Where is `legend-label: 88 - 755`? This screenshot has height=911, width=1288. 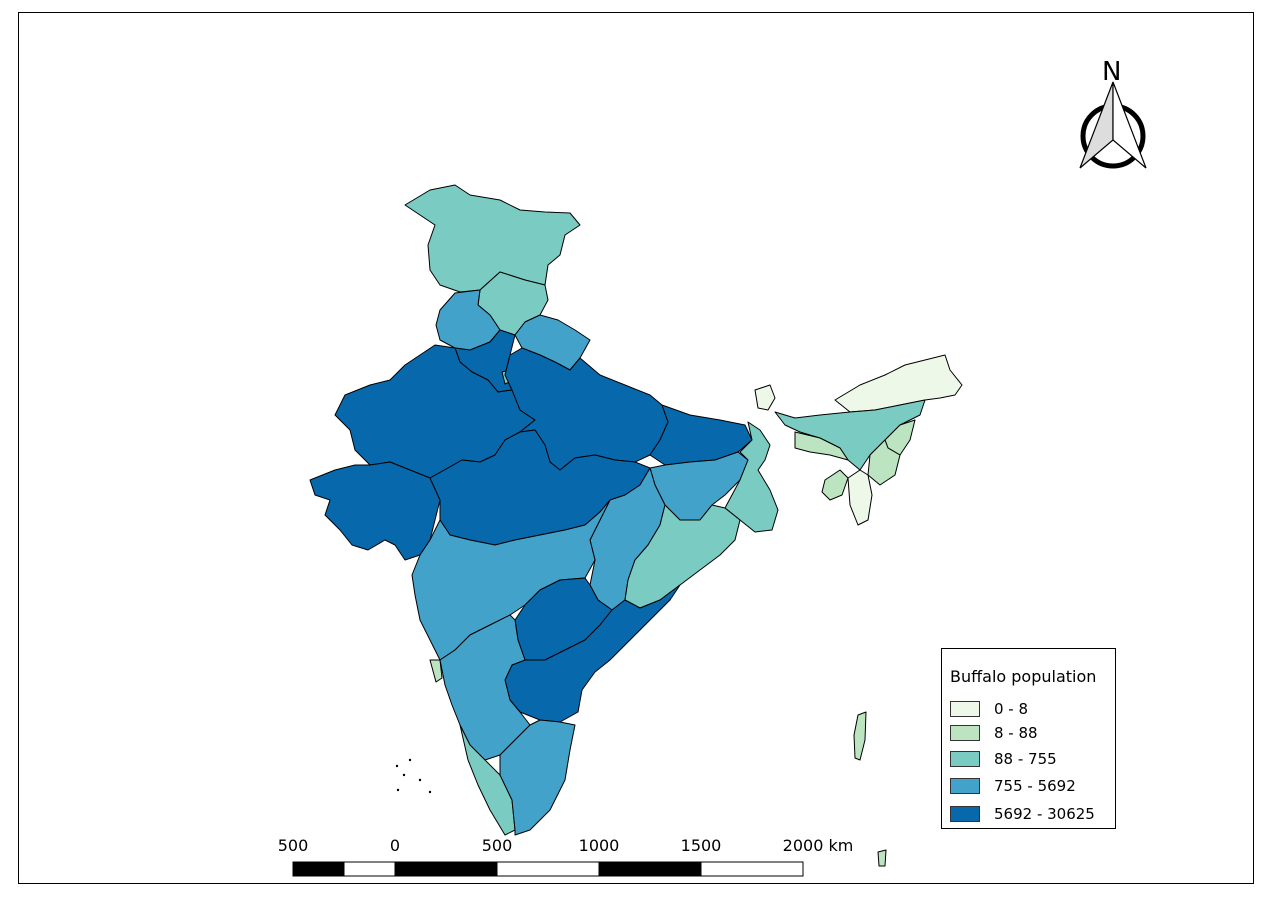
legend-label: 88 - 755 is located at coordinates (1025, 759).